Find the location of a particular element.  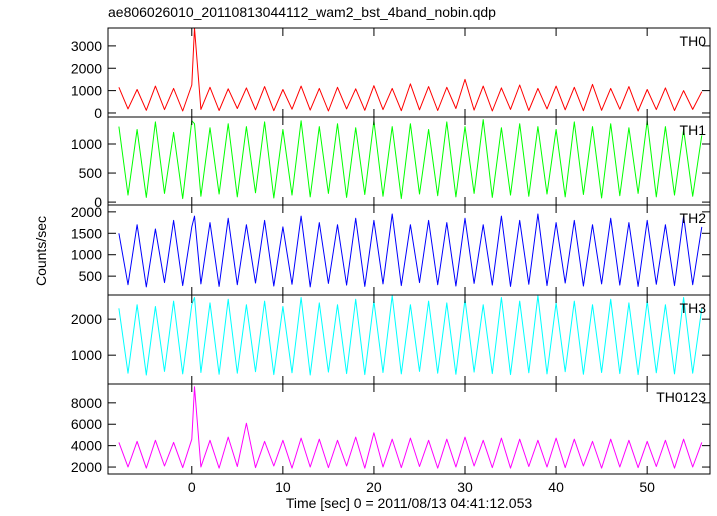

y-tick-label: 3000 is located at coordinates (86, 46).